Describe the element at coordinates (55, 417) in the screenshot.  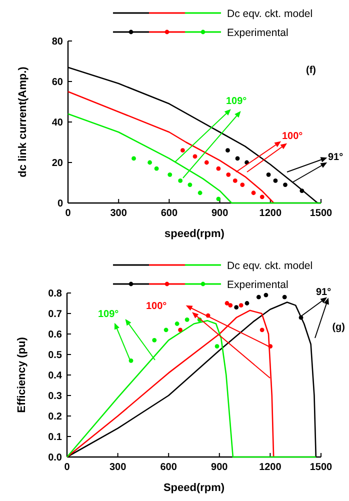
I see `y-tick-label: 0.2` at that location.